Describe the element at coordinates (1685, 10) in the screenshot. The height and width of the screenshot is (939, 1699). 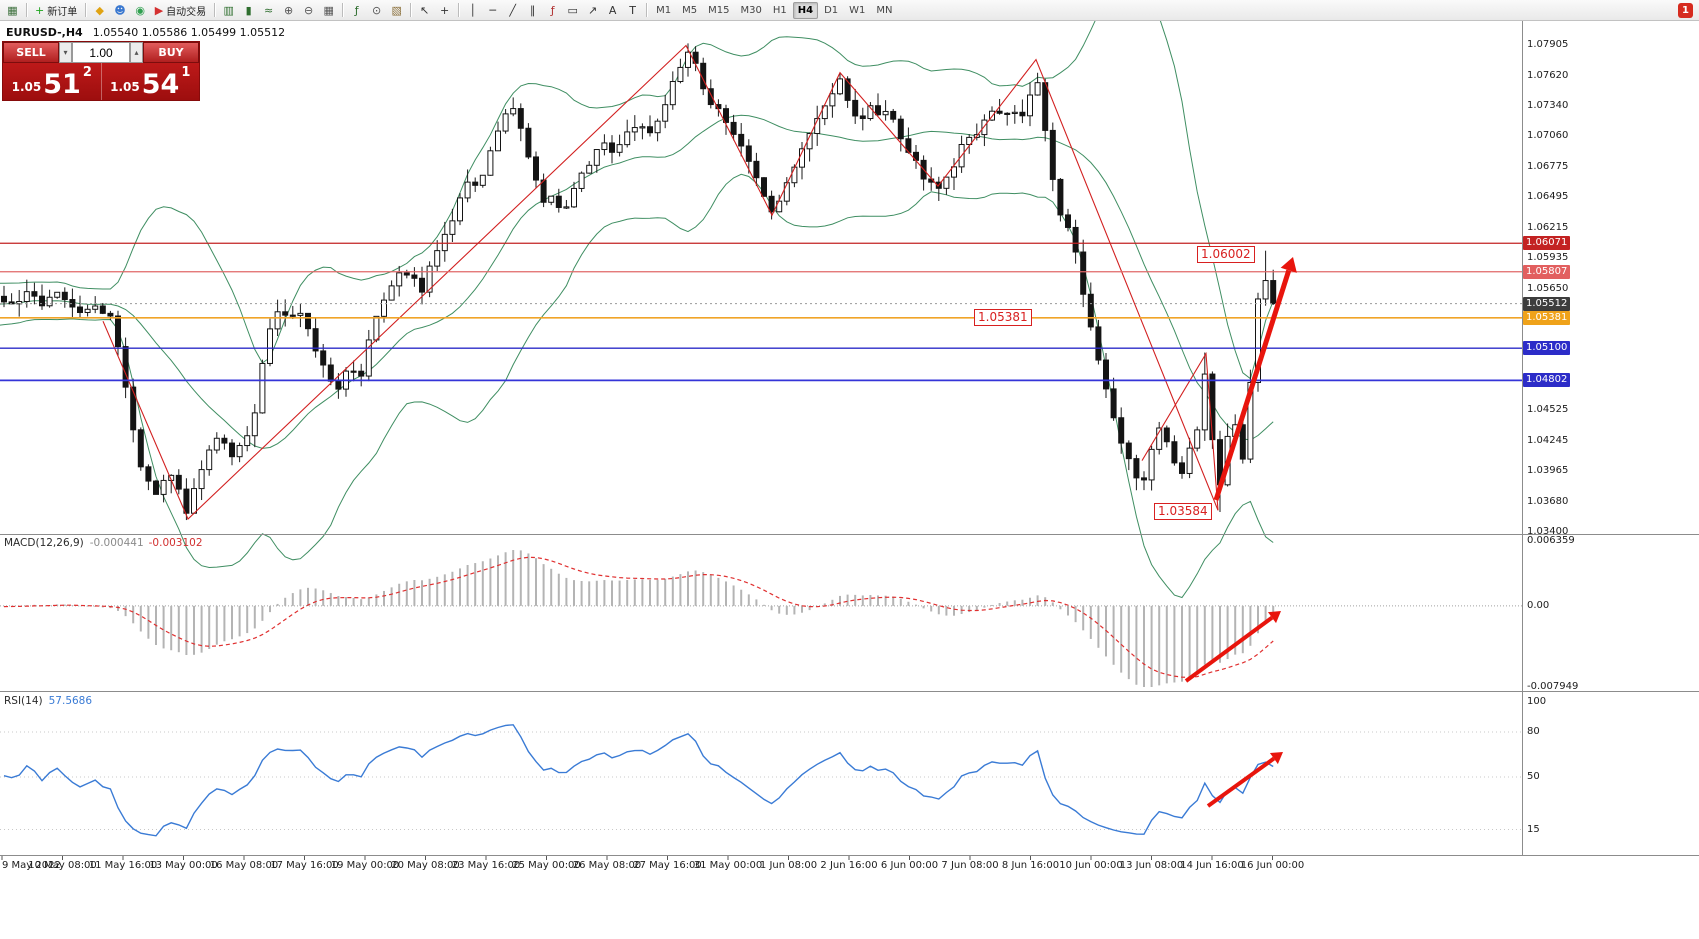
I see `notification-badge: 1` at that location.